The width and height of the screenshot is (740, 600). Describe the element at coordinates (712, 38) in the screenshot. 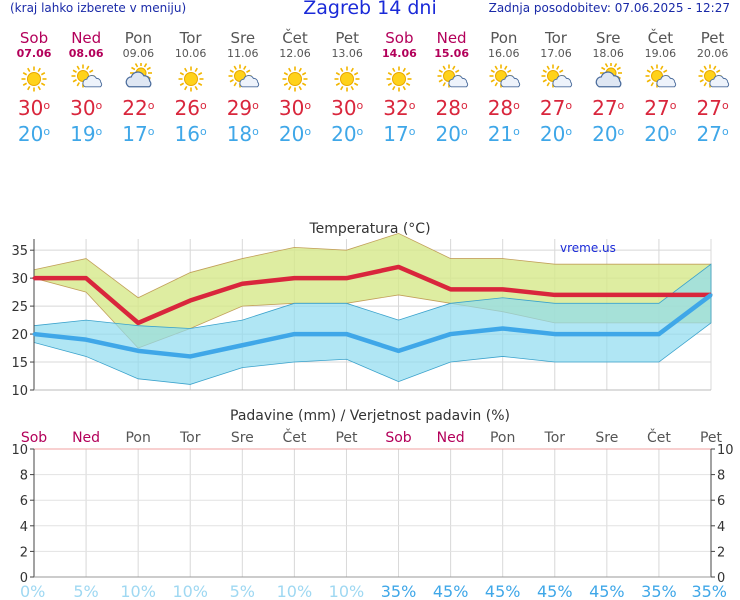

I see `day-name: Pet` at that location.